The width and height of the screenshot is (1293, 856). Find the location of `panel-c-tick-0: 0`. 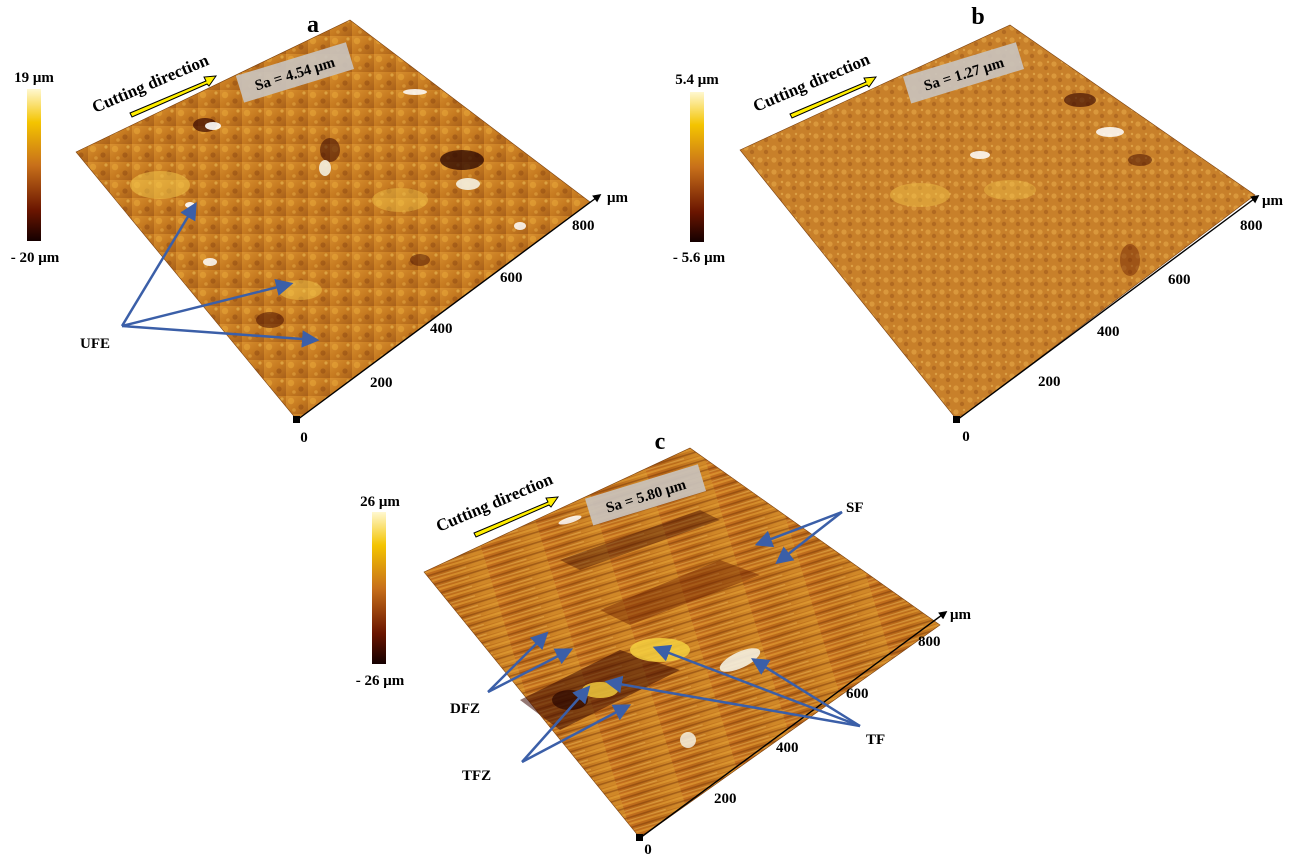

panel-c-tick-0: 0 is located at coordinates (648, 849).